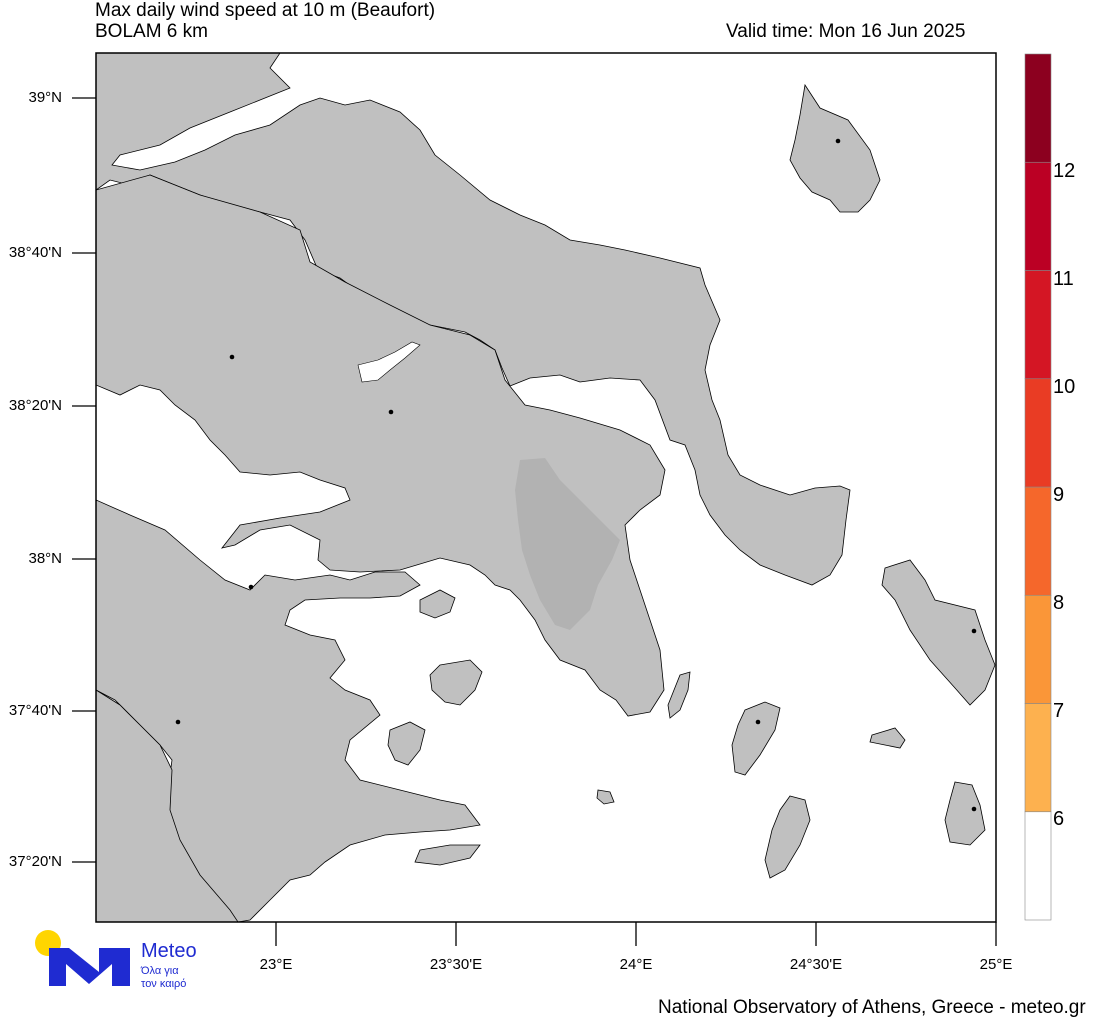  What do you see at coordinates (151, 31) in the screenshot?
I see `model-label: BOLAM 6 km` at bounding box center [151, 31].